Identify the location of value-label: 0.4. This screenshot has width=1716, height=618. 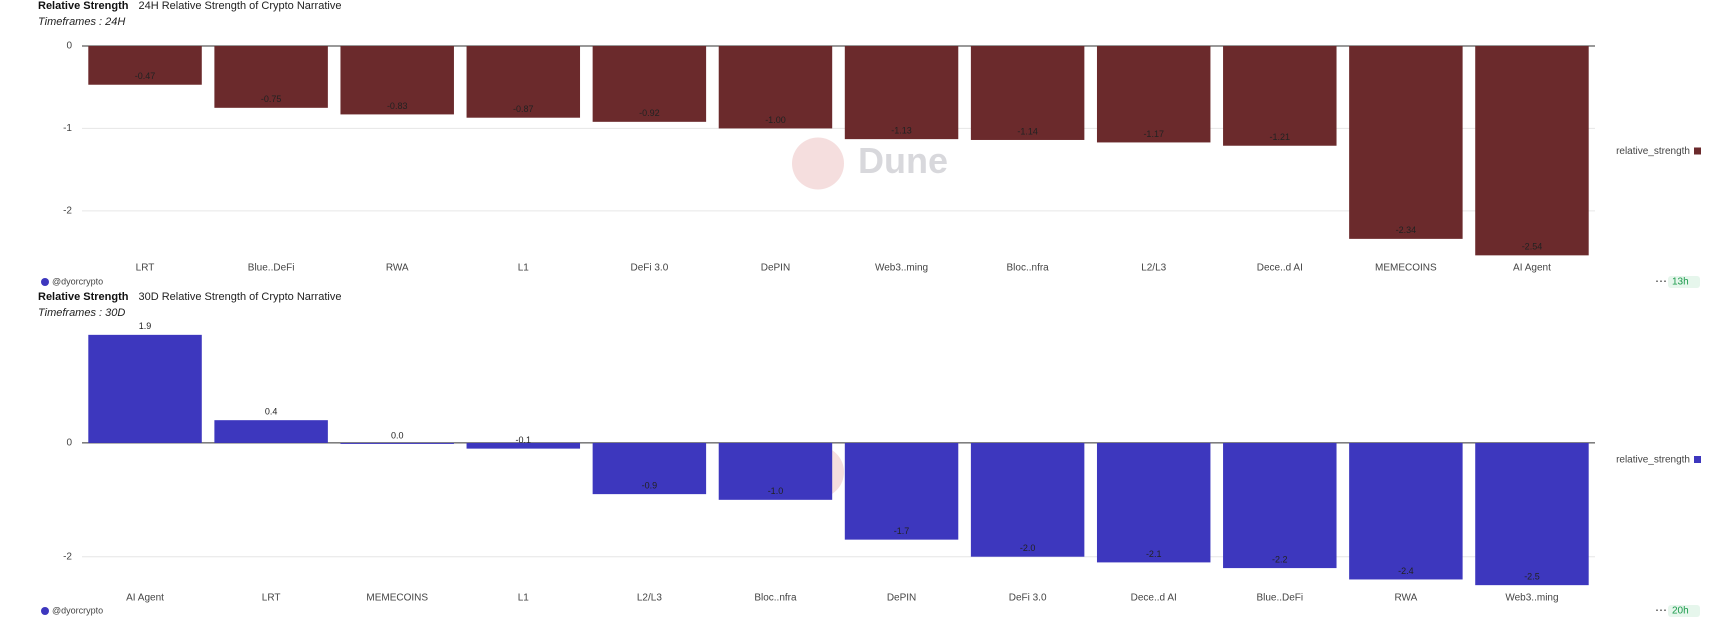
(271, 412).